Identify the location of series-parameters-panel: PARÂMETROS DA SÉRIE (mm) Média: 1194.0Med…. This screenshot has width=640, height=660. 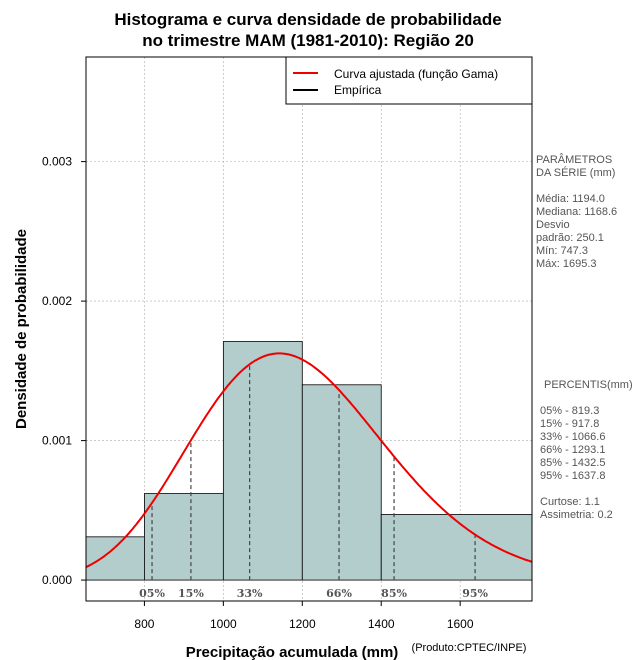
(576, 211).